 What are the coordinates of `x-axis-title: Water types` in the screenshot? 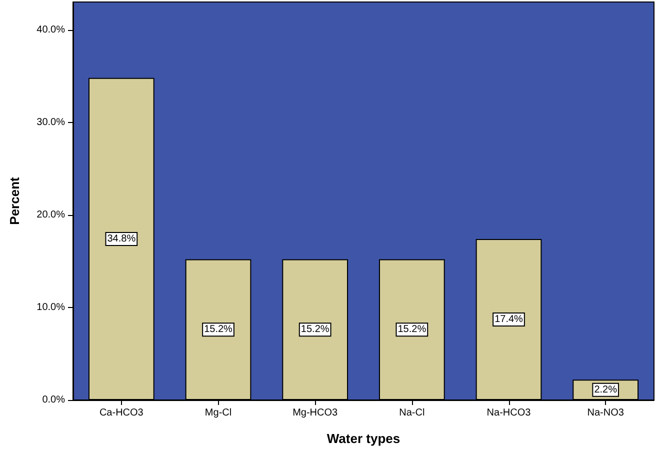 It's located at (363, 438).